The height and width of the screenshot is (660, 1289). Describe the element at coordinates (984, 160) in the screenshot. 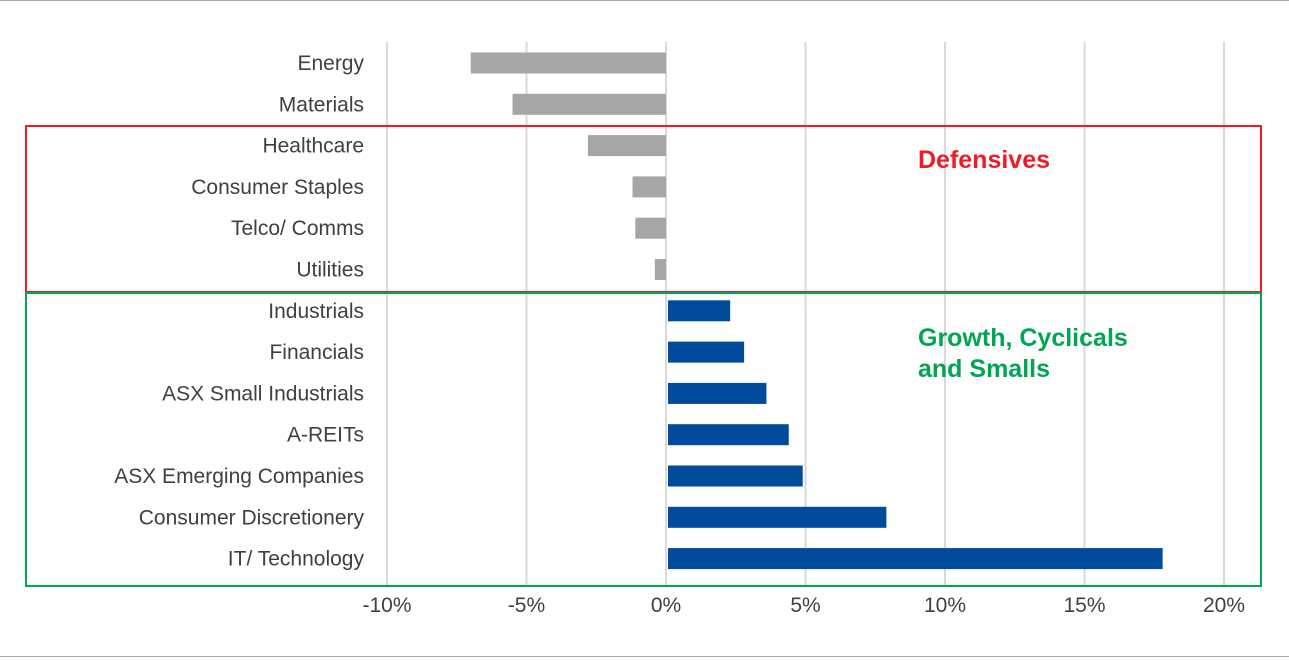

I see `annotation-label: Defensives` at that location.